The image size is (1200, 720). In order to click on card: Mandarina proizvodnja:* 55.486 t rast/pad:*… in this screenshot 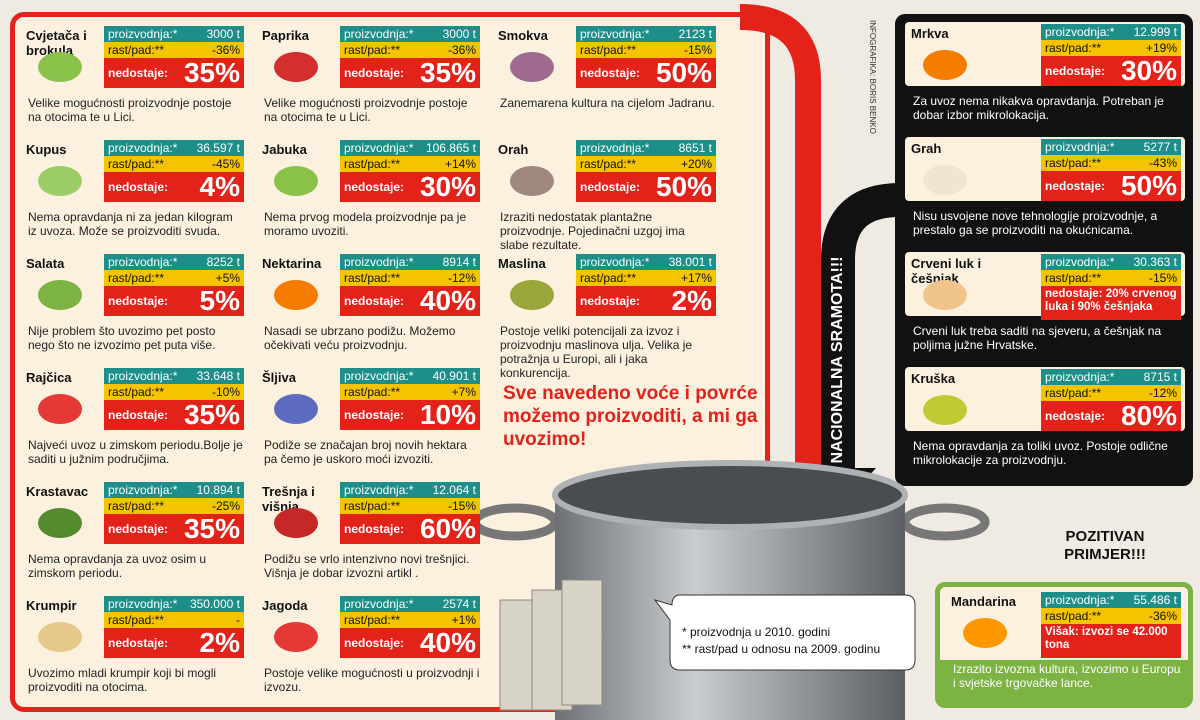, I will do `click(1065, 646)`.